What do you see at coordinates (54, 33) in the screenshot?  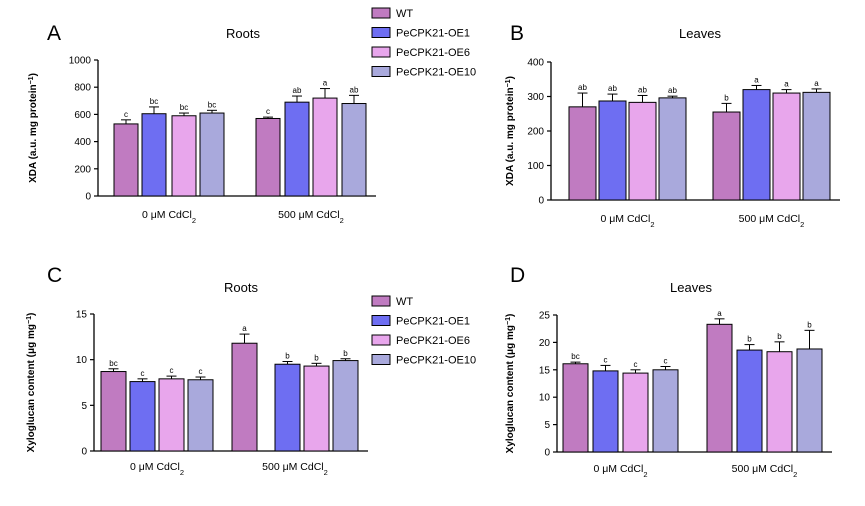 I see `panel-letter: A` at bounding box center [54, 33].